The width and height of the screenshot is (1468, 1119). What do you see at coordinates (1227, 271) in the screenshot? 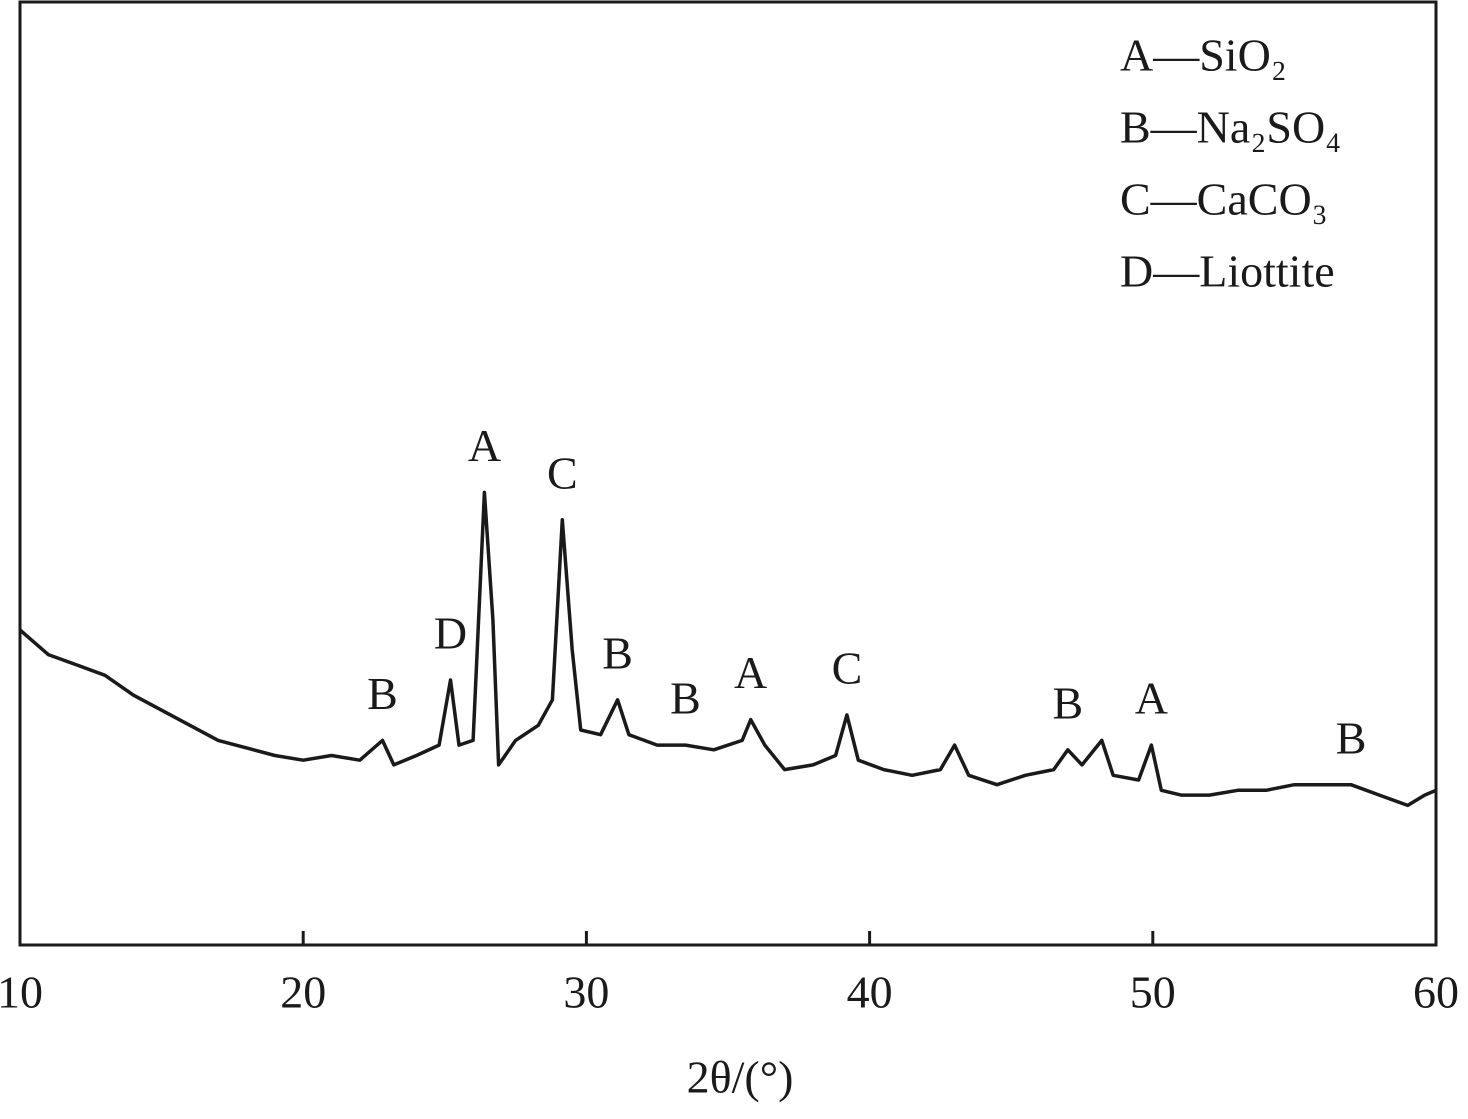
I see `legend-entry: D—Liottite` at bounding box center [1227, 271].